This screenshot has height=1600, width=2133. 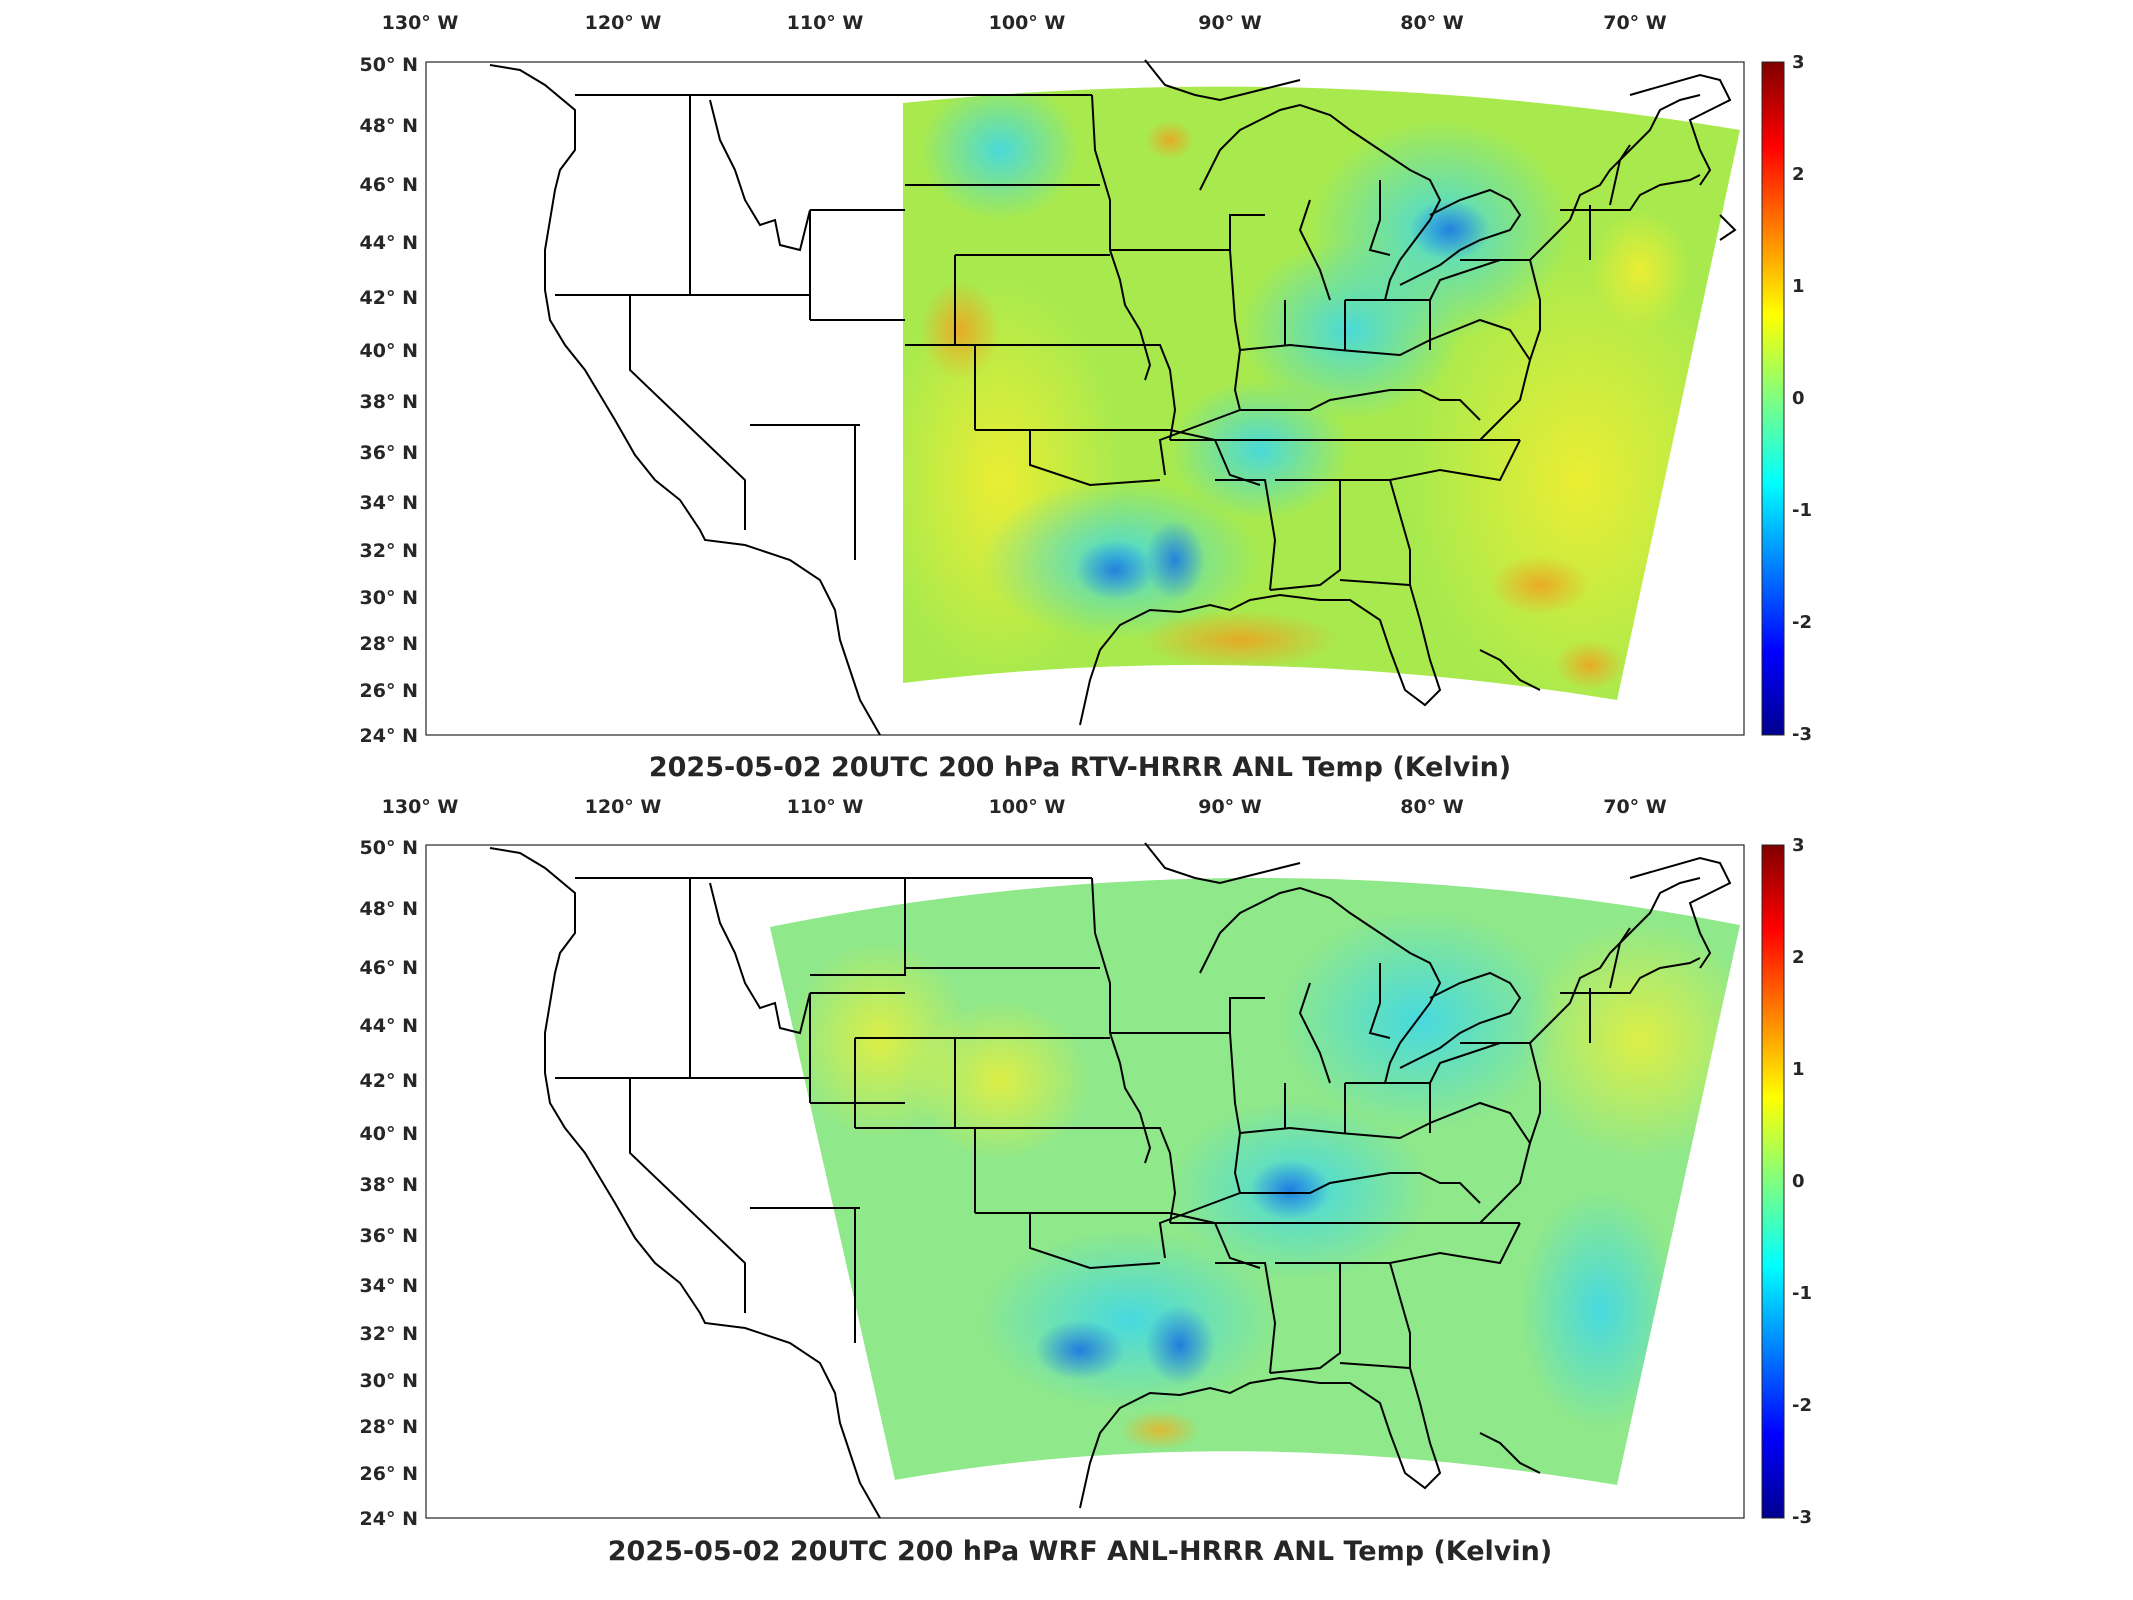 I want to click on colorbar-ticks-bottom: 3 2 1 0 -1 -2 -3, so click(x=1802, y=1181).